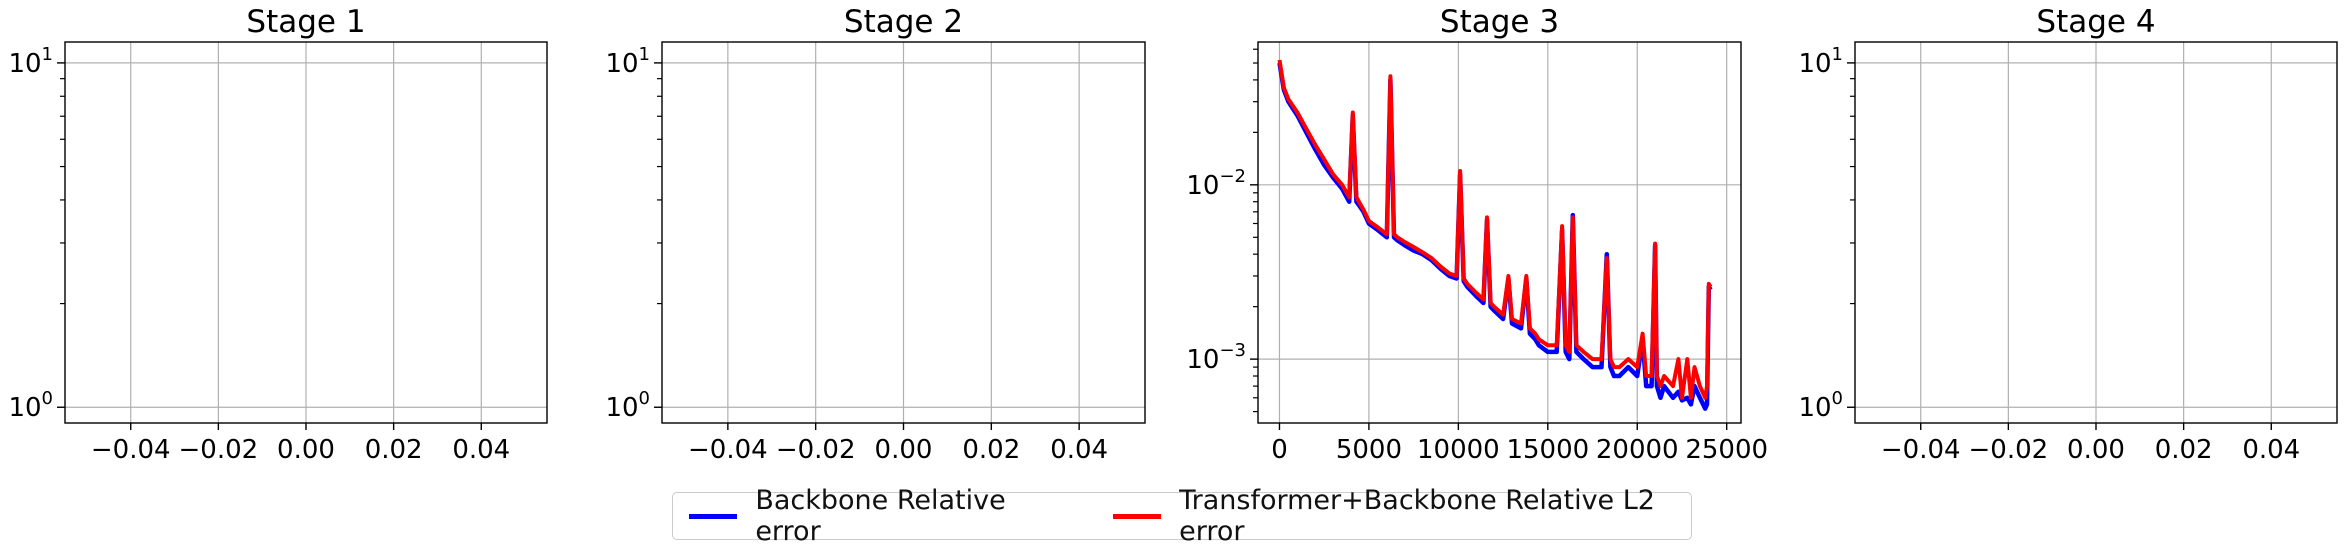 The height and width of the screenshot is (549, 2347). I want to click on legend-entry-backbone: Backbone Relative error, so click(868, 516).